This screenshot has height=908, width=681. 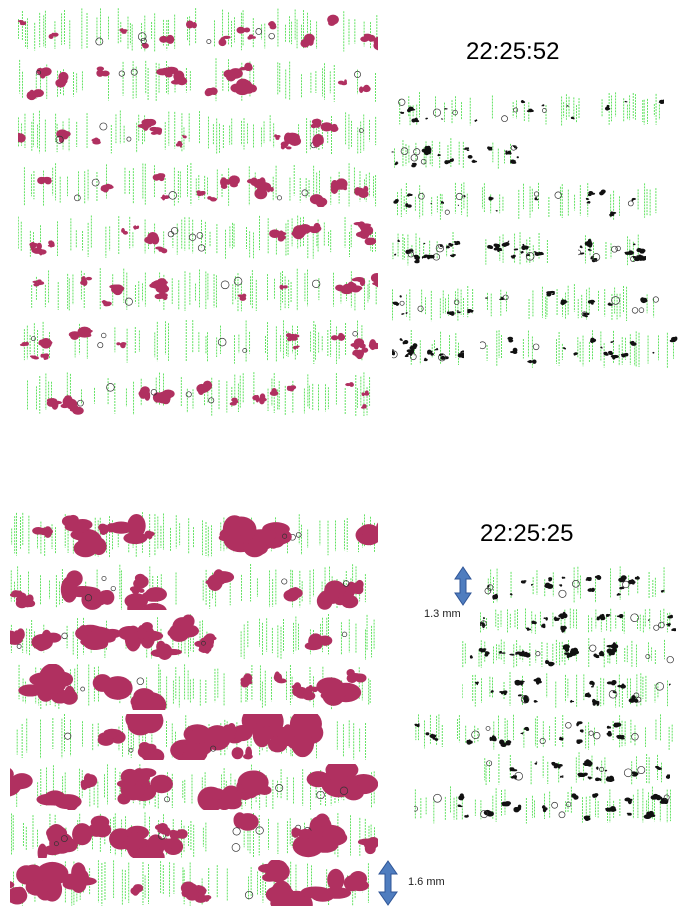 What do you see at coordinates (463, 586) in the screenshot?
I see `scale-arrow-1-3mm` at bounding box center [463, 586].